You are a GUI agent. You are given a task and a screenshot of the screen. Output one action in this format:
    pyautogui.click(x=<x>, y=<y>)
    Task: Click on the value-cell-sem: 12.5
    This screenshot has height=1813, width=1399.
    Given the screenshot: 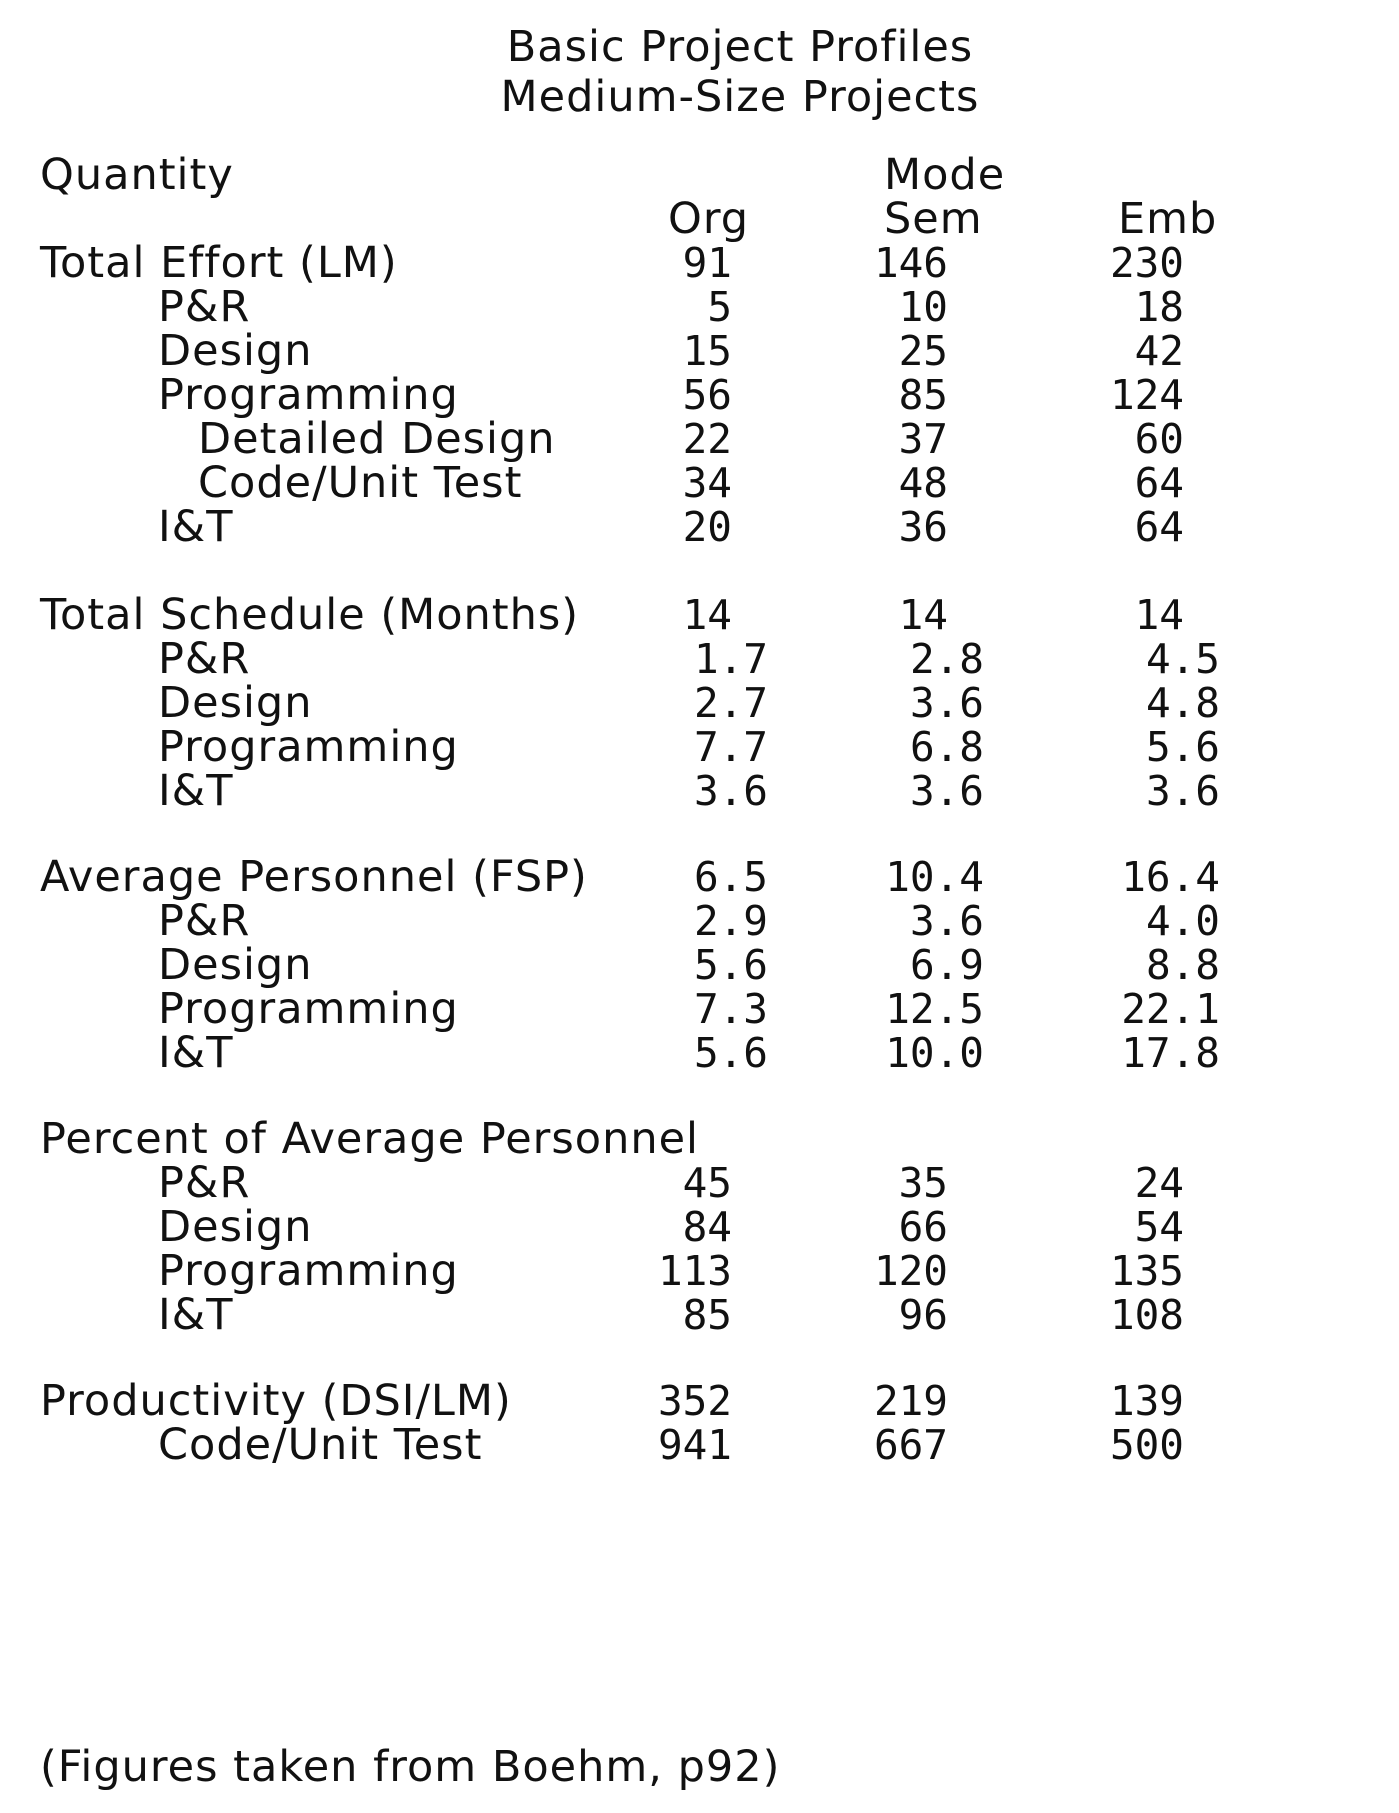 What is the action you would take?
    pyautogui.click(x=934, y=1009)
    